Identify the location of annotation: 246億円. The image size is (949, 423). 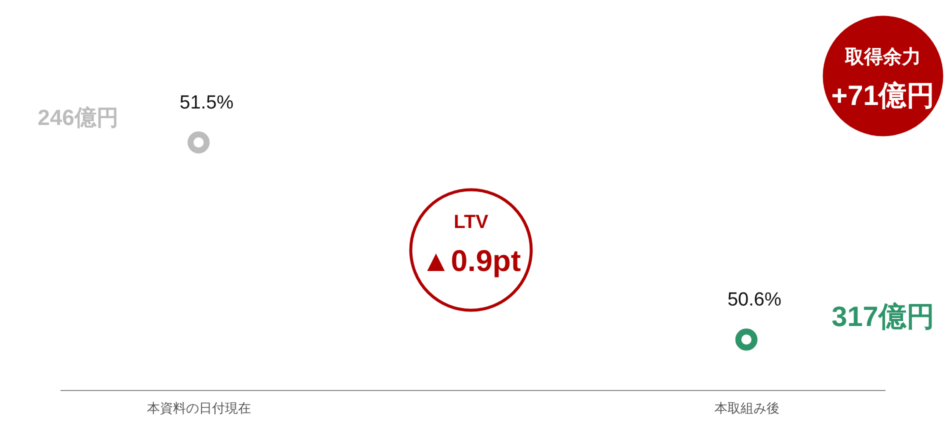
(78, 117).